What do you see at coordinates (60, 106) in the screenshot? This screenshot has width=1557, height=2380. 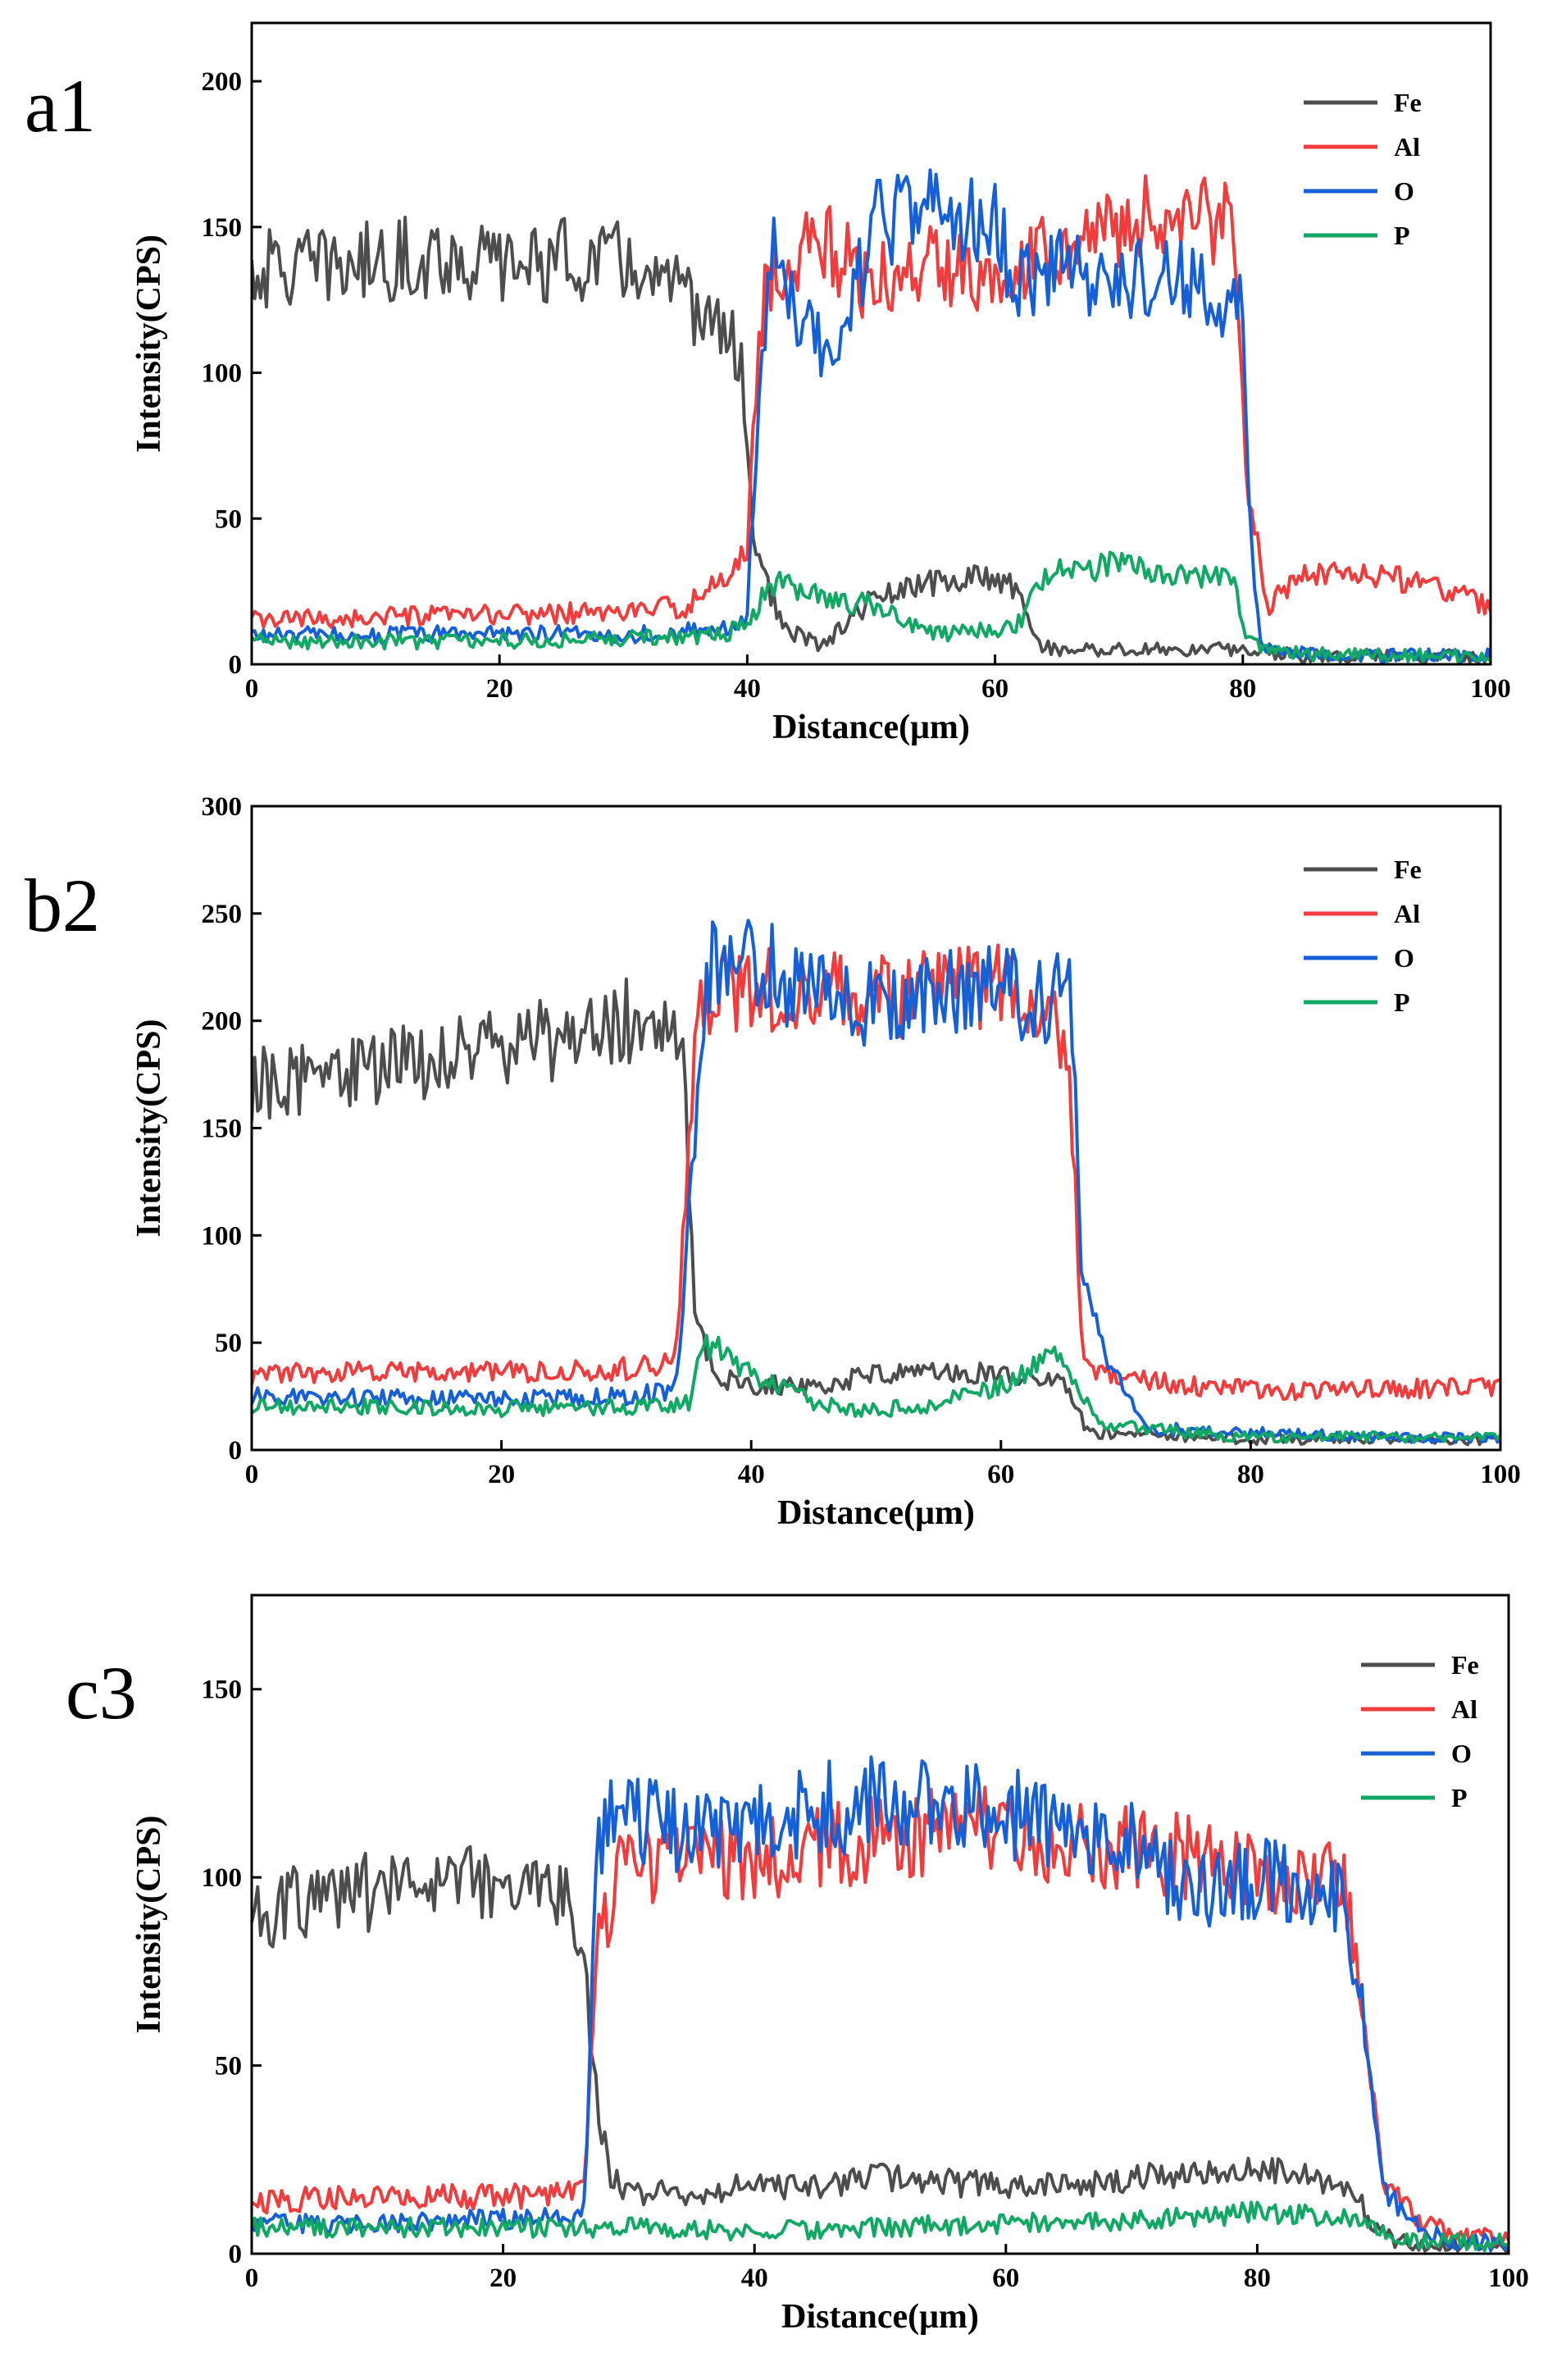 I see `panel-label: a1` at bounding box center [60, 106].